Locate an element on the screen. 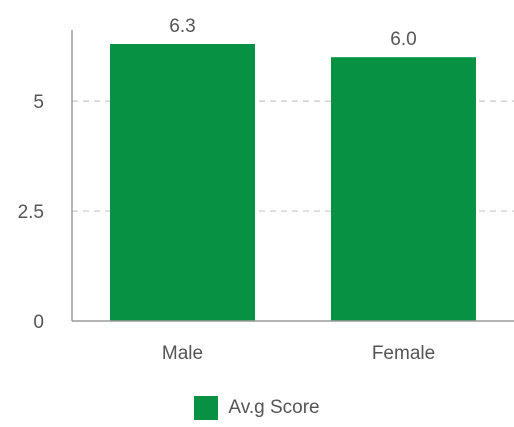 This screenshot has width=514, height=427. x-tick-label: Female is located at coordinates (403, 353).